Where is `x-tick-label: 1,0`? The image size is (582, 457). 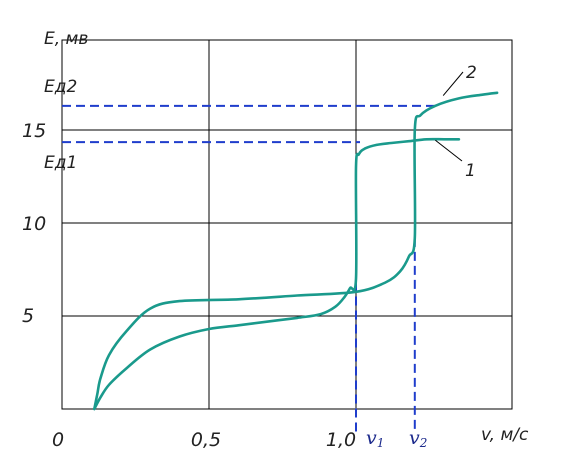 x-tick-label: 1,0 is located at coordinates (341, 440).